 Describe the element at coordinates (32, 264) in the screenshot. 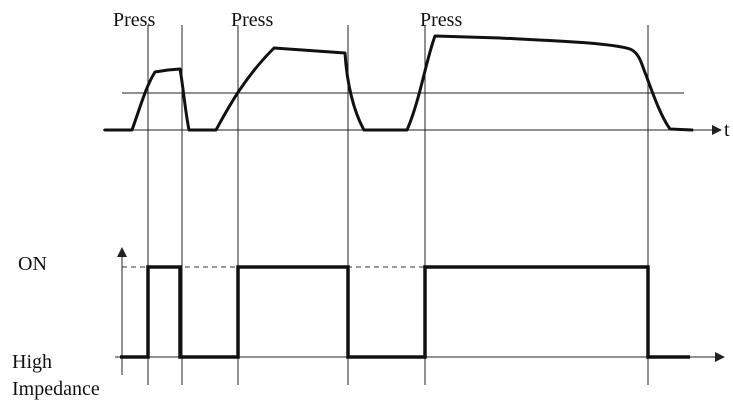

I see `on-state-label: ON` at that location.